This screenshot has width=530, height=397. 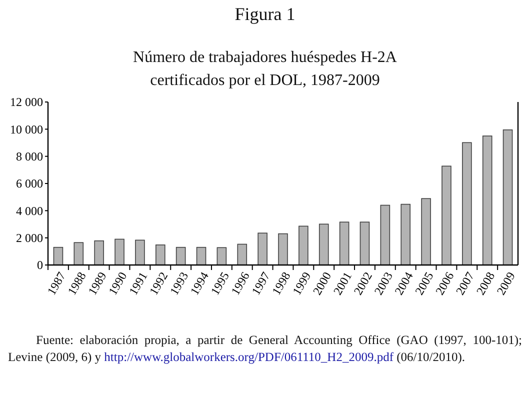 What do you see at coordinates (29, 157) in the screenshot?
I see `y-tick-label: 8 000` at bounding box center [29, 157].